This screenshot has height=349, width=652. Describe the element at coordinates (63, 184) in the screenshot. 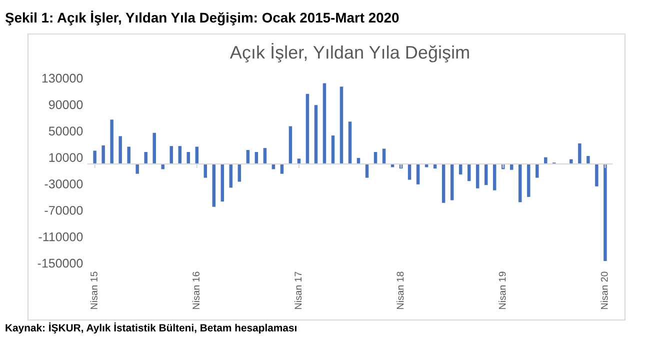

I see `y-tick-label: -30000` at that location.